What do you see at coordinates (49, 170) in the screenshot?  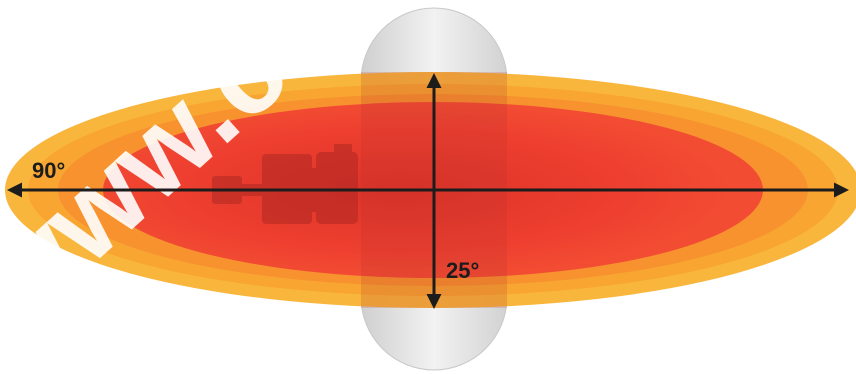 I see `horizontal-angle-label: 90°` at bounding box center [49, 170].